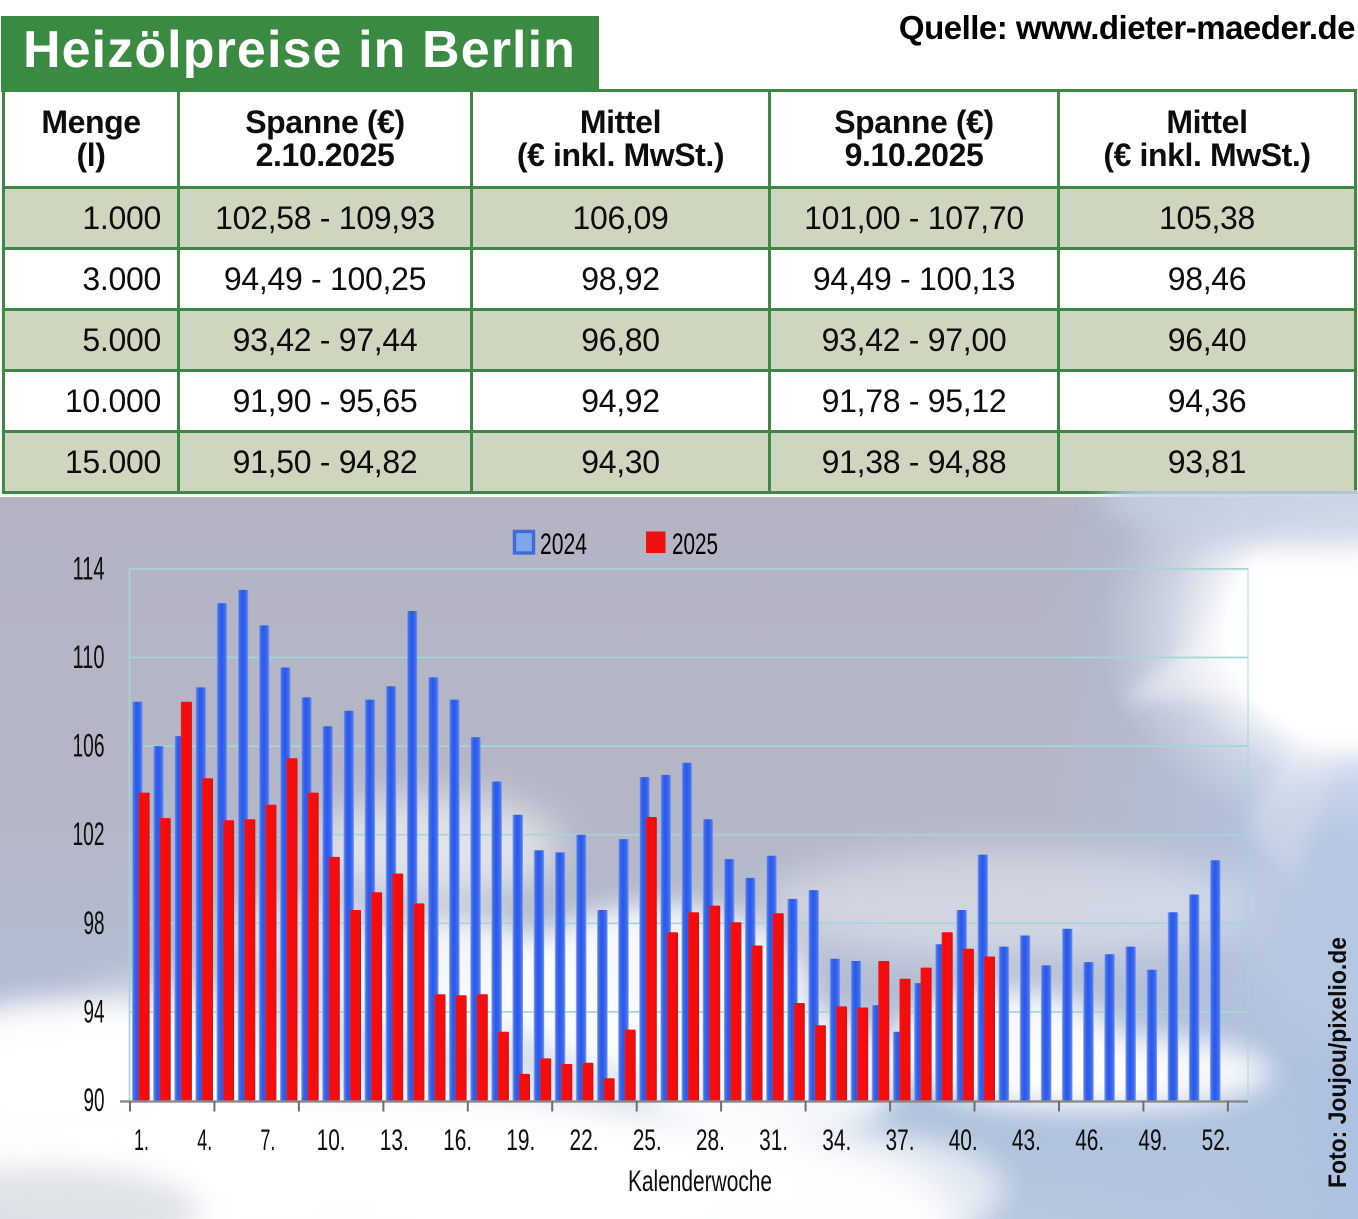  What do you see at coordinates (94, 1100) in the screenshot?
I see `svg-text: 90` at bounding box center [94, 1100].